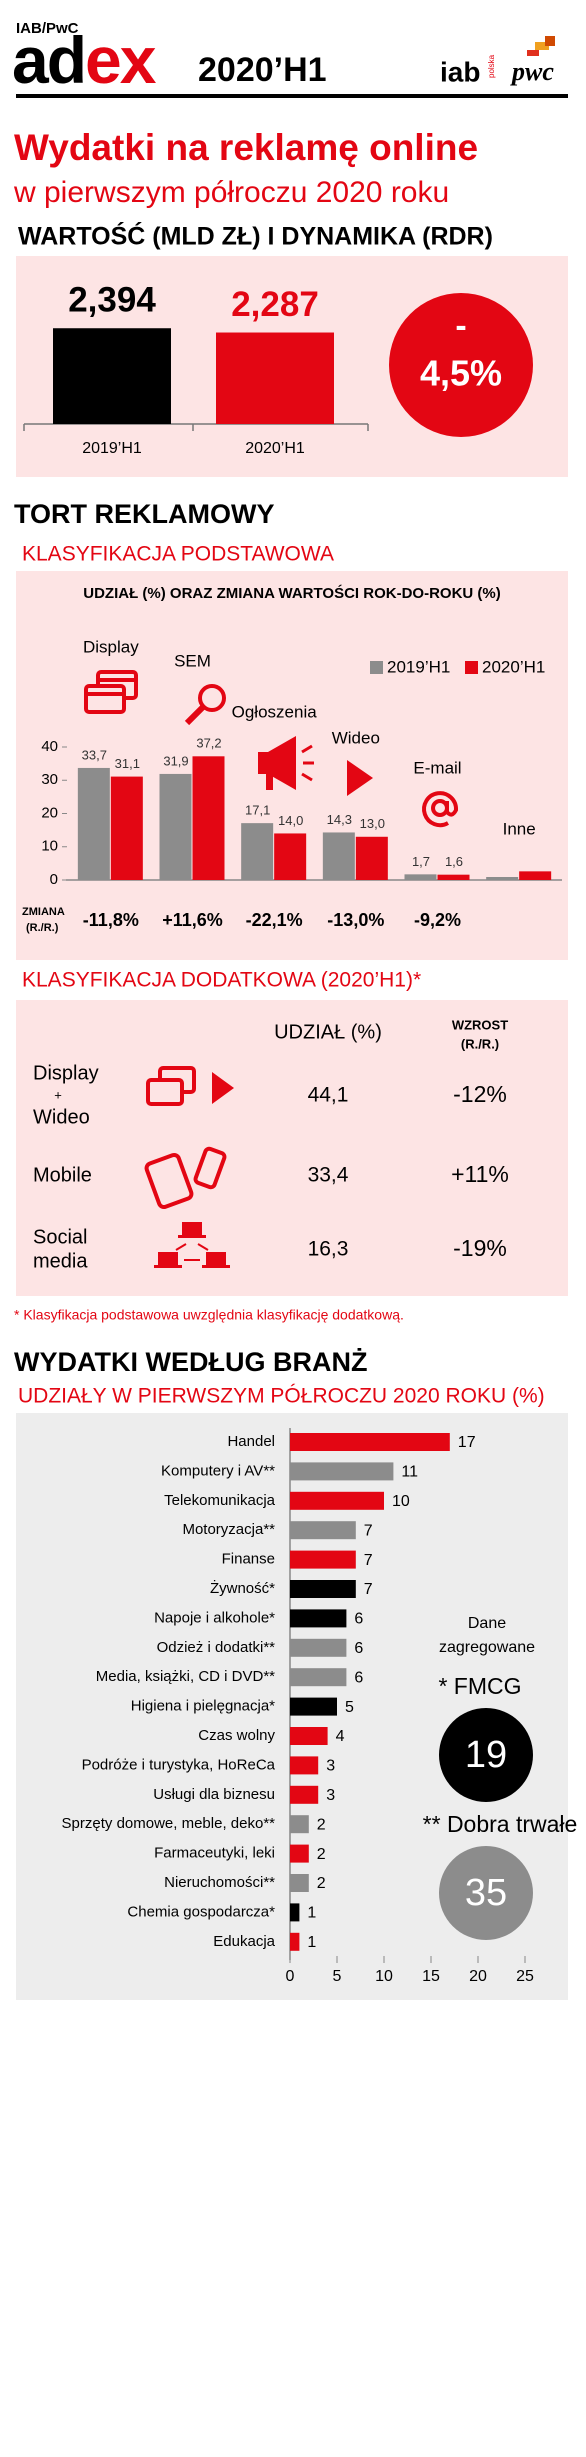 The width and height of the screenshot is (586, 2457). What do you see at coordinates (236, 1735) in the screenshot?
I see `category-label: Czas wolny` at bounding box center [236, 1735].